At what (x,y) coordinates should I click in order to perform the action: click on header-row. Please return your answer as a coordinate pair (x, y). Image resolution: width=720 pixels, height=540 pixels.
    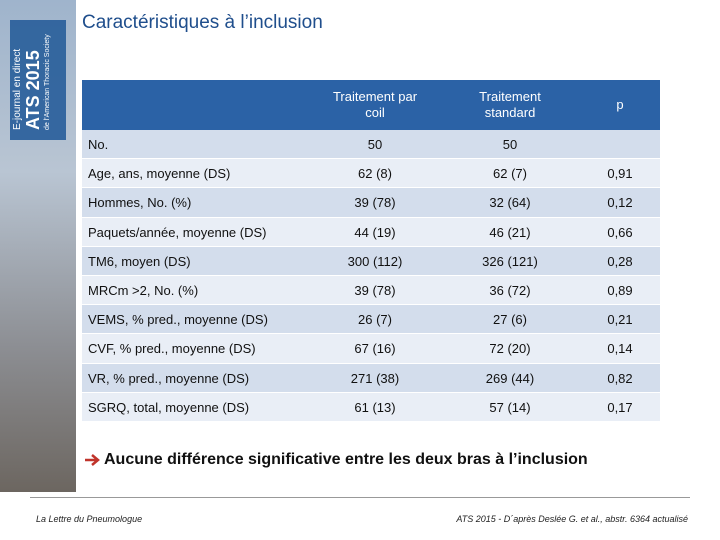
    Looking at the image, I should click on (371, 105).